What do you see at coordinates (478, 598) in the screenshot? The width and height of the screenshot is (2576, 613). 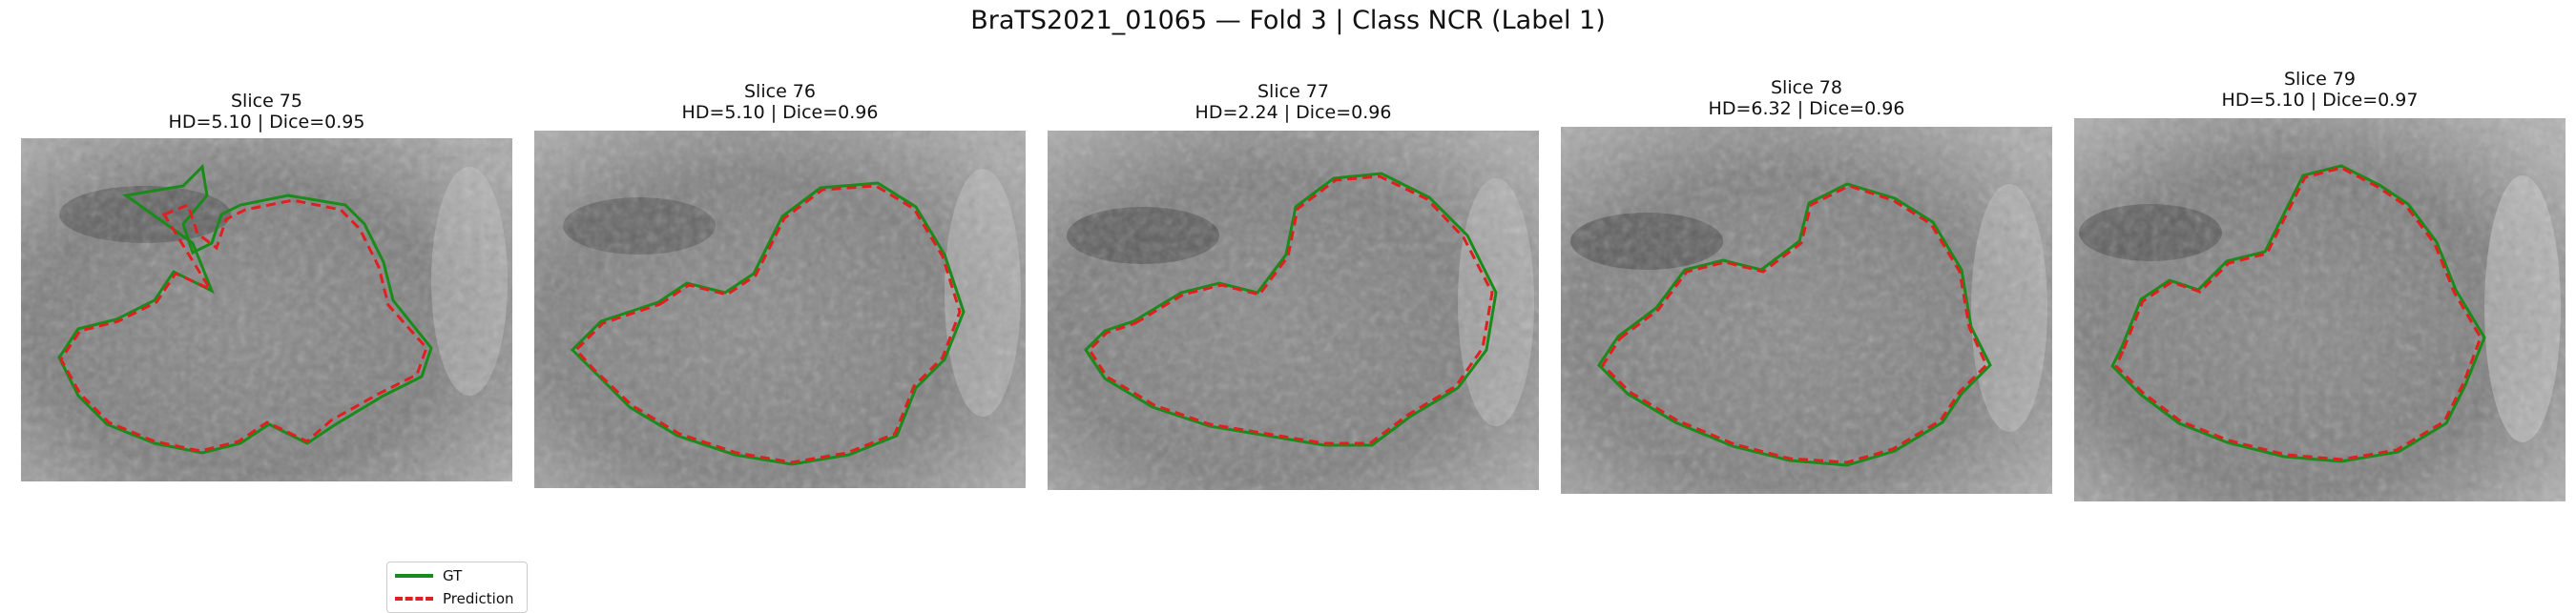 I see `legend-label-prediction: Prediction` at bounding box center [478, 598].